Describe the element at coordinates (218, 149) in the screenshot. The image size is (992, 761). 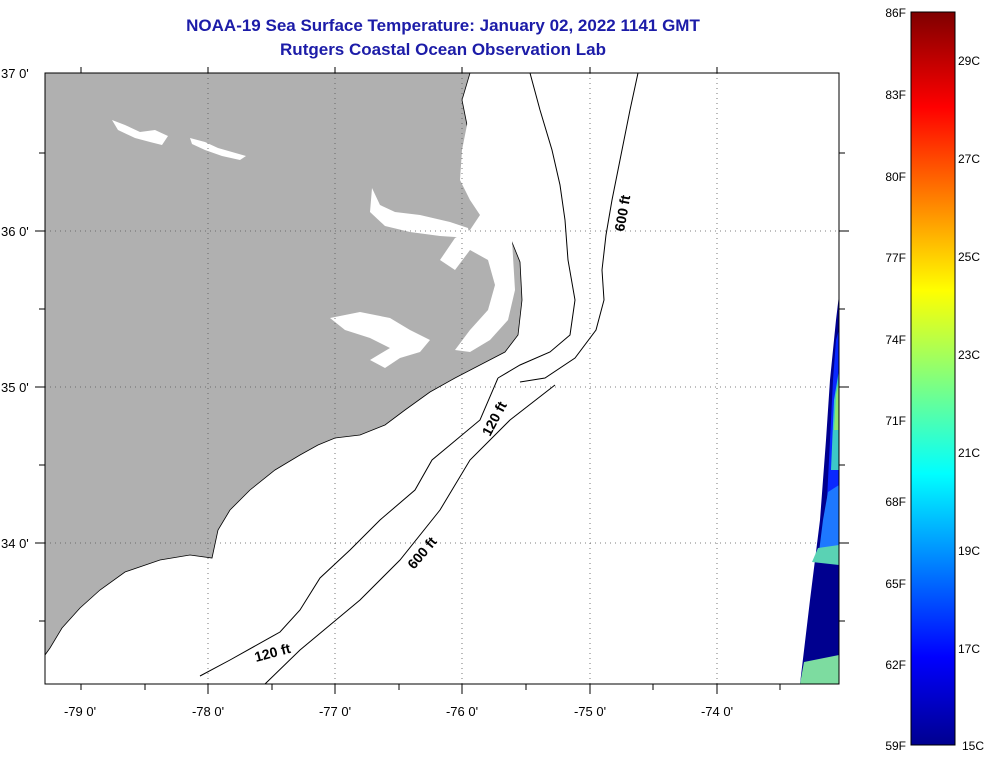
I see `gaston-lake` at that location.